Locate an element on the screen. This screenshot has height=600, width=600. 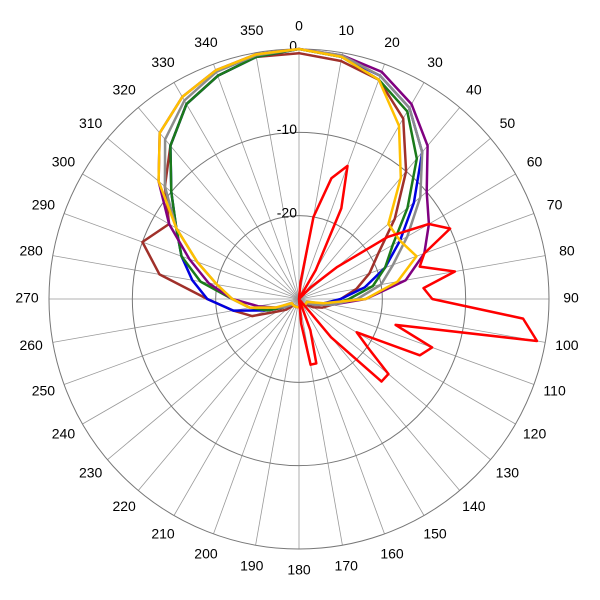
angle-label: 310 is located at coordinates (91, 123).